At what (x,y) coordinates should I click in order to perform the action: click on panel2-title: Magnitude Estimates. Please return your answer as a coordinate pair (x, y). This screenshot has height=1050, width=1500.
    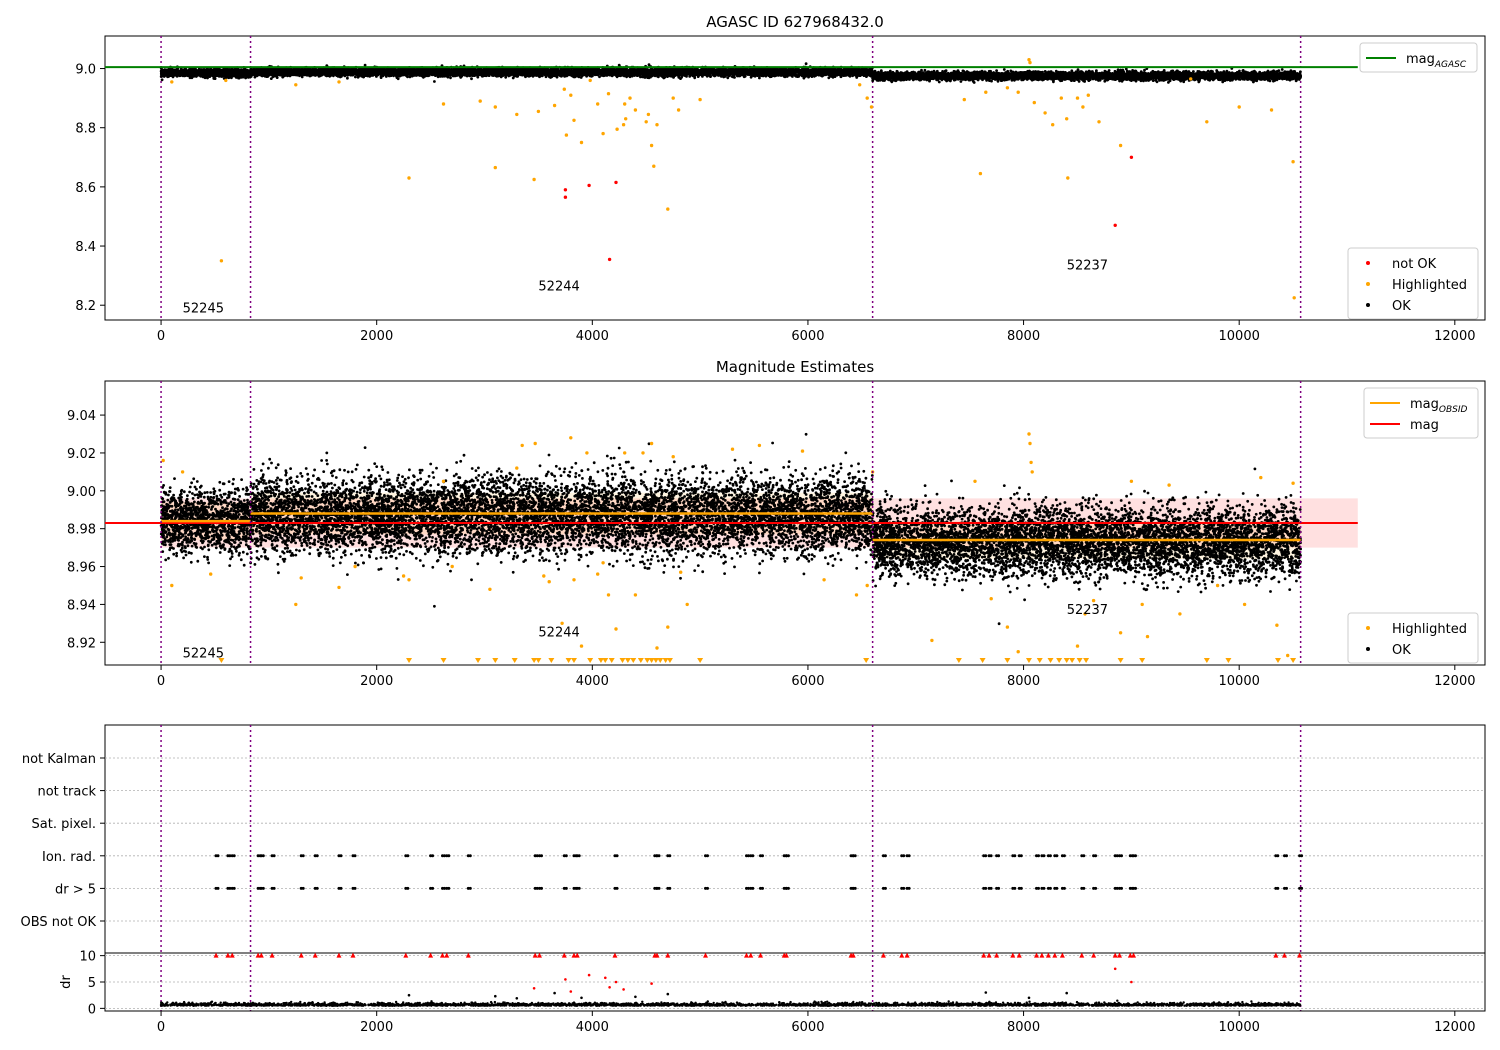
    Looking at the image, I should click on (795, 367).